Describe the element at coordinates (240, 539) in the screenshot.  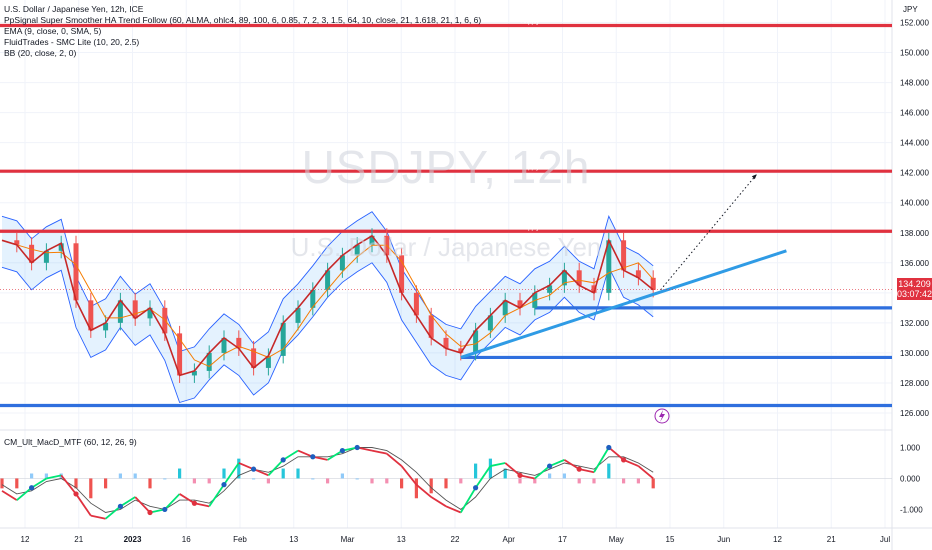
I see `time-tick-label: Feb` at that location.